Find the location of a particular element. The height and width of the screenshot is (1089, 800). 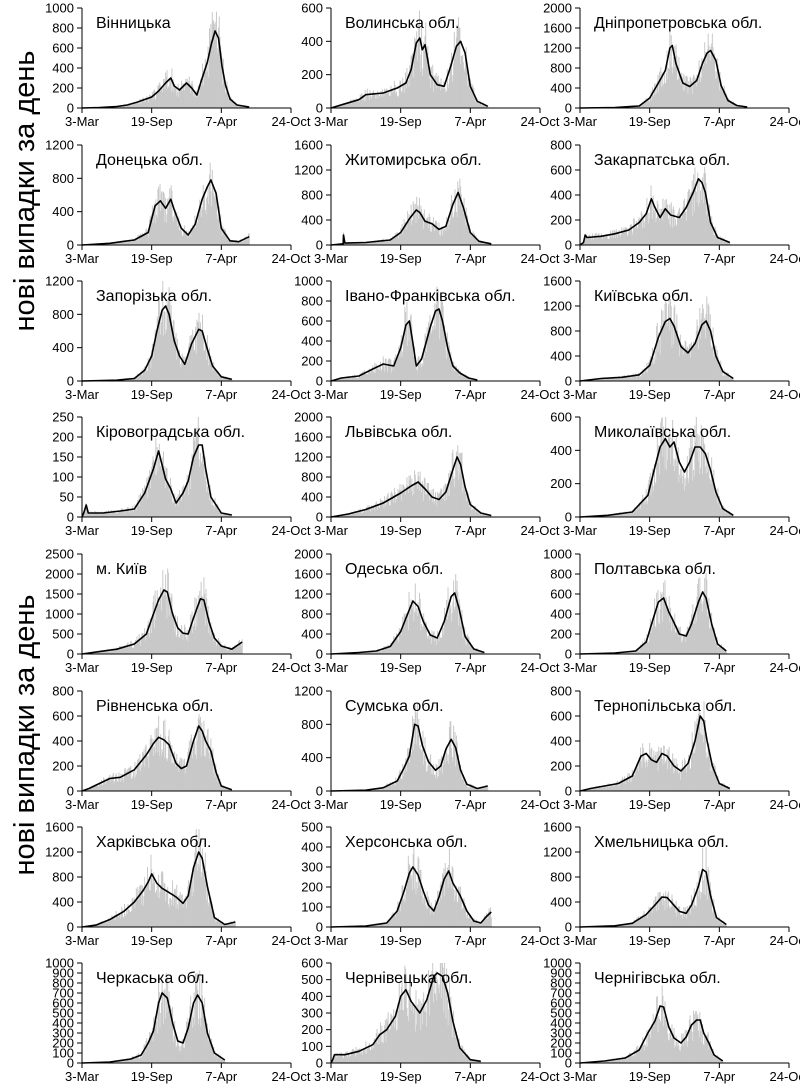

y-tick-label: 50 is located at coordinates (67, 497).